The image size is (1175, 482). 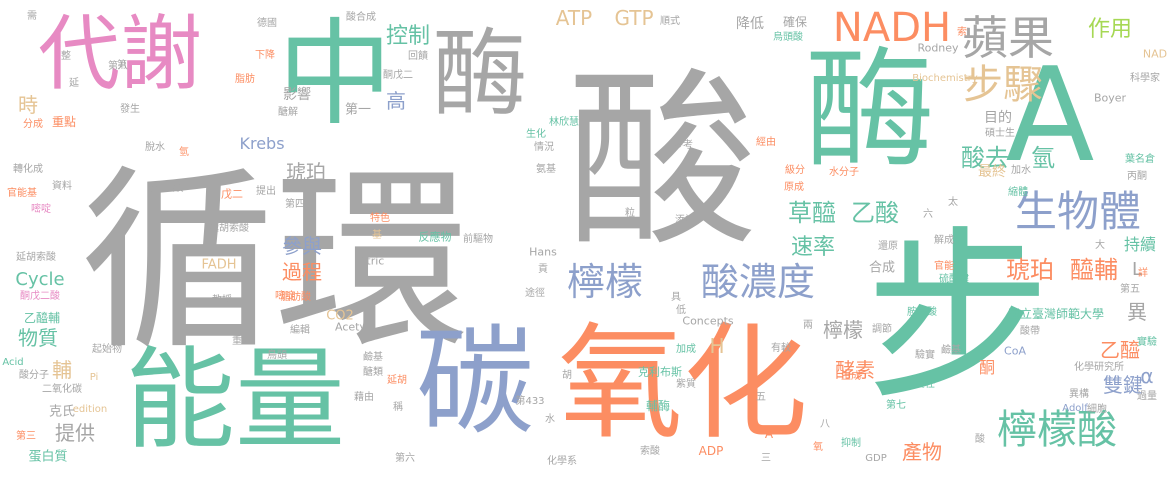 What do you see at coordinates (882, 329) in the screenshot?
I see `cloud-word: 調節` at bounding box center [882, 329].